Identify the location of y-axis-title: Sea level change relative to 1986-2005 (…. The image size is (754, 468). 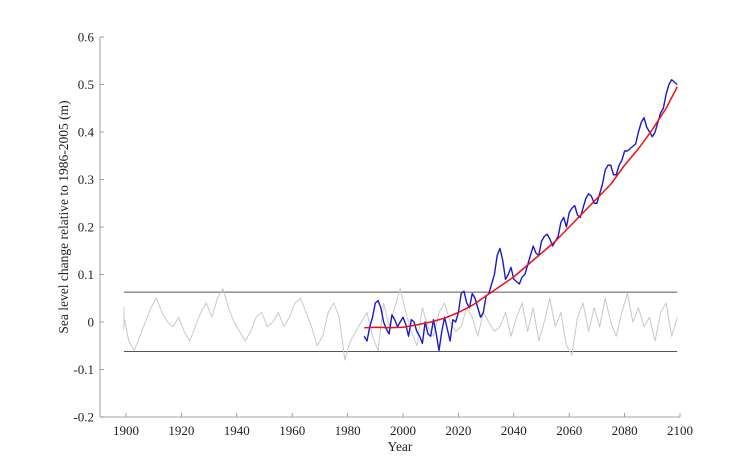
(63, 216).